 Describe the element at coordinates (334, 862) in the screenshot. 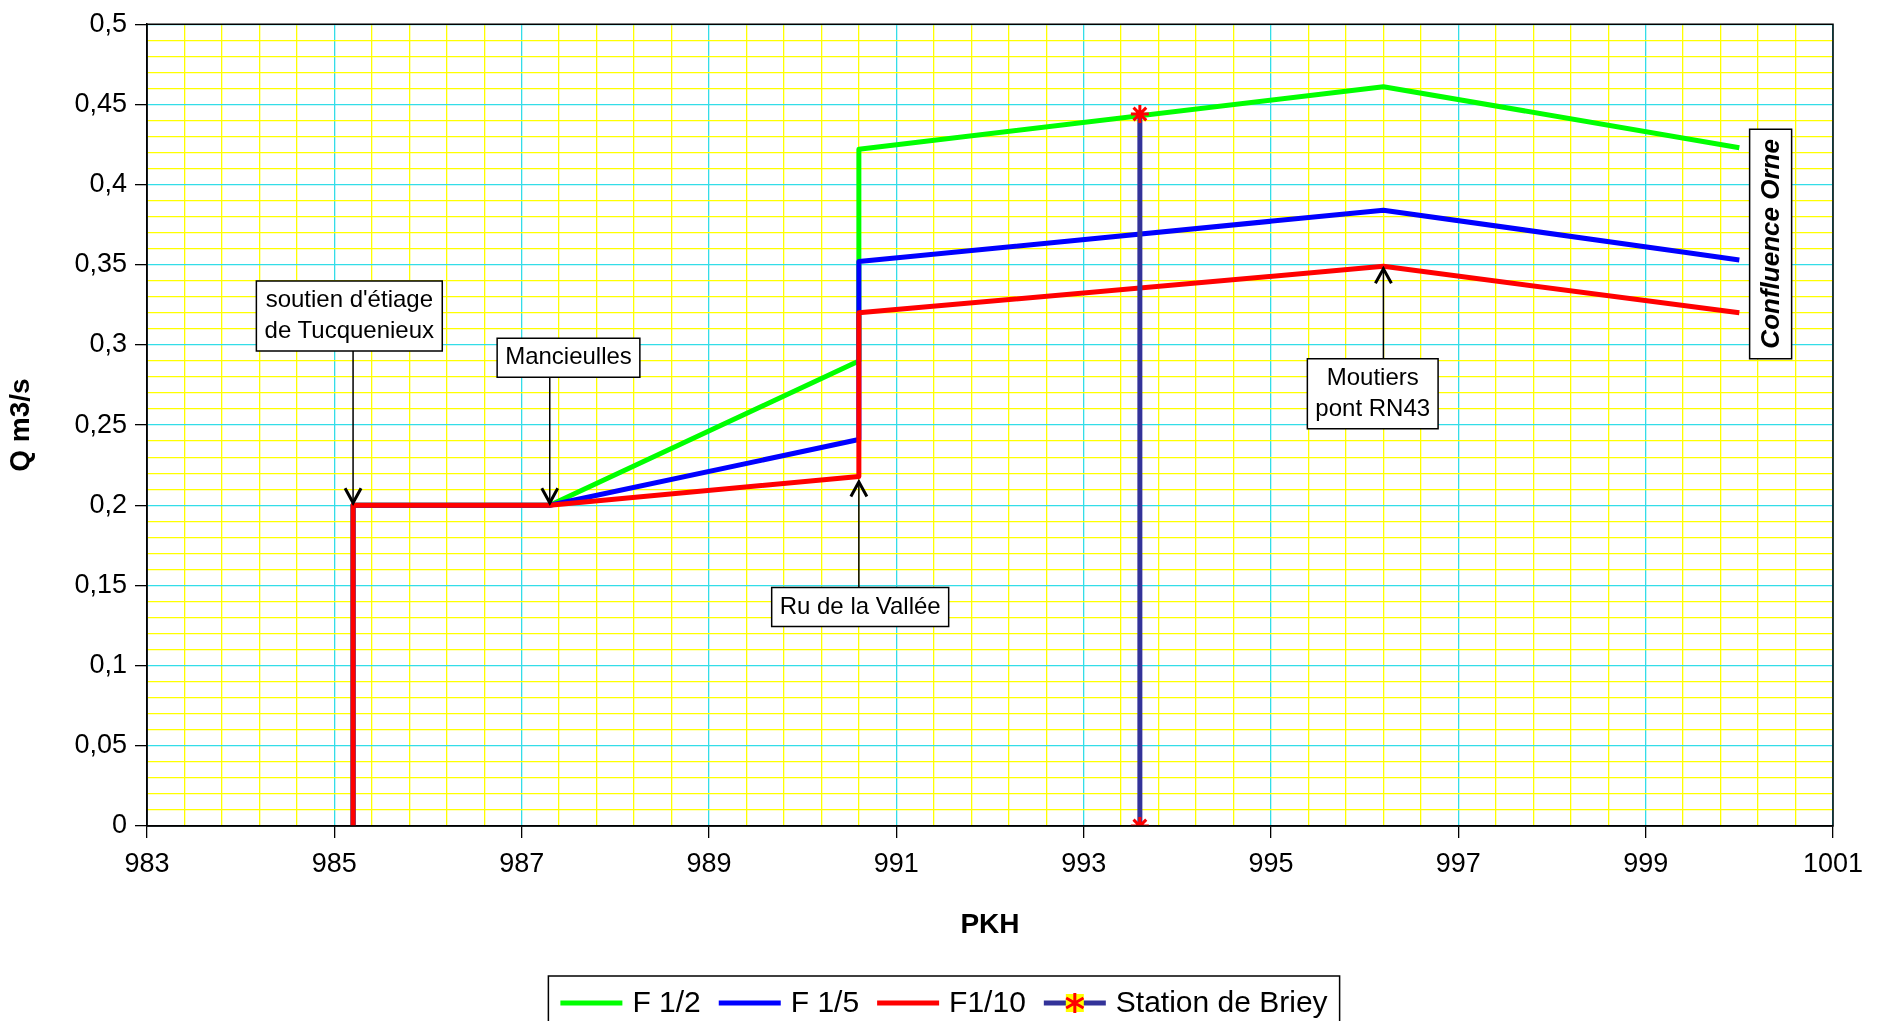

I see `x-tick-label: 985` at that location.